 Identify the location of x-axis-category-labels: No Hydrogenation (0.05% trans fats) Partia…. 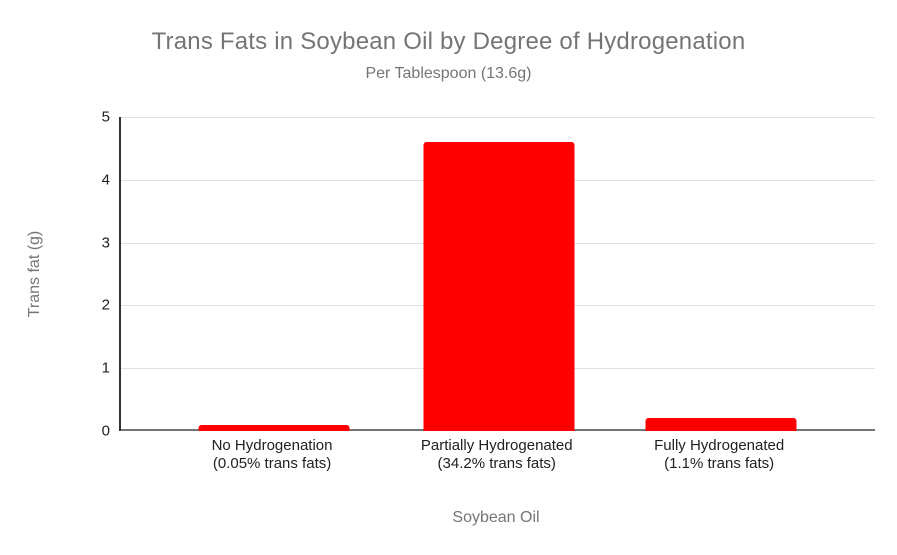
(496, 457).